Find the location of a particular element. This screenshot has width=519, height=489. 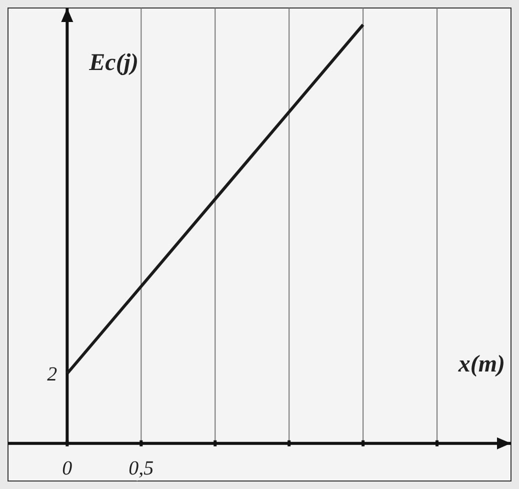

y-axis-title: Ec(j) is located at coordinates (113, 63).